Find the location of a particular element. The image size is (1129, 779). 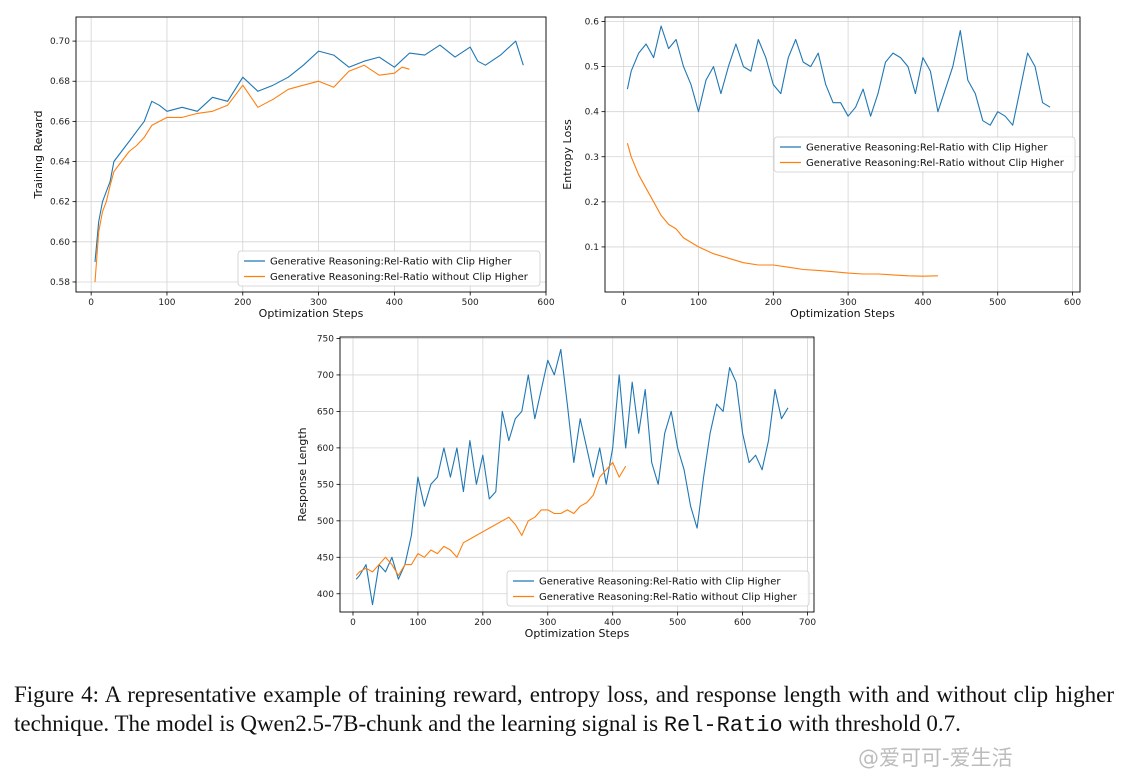

y-tick-label: 700 is located at coordinates (325, 376).